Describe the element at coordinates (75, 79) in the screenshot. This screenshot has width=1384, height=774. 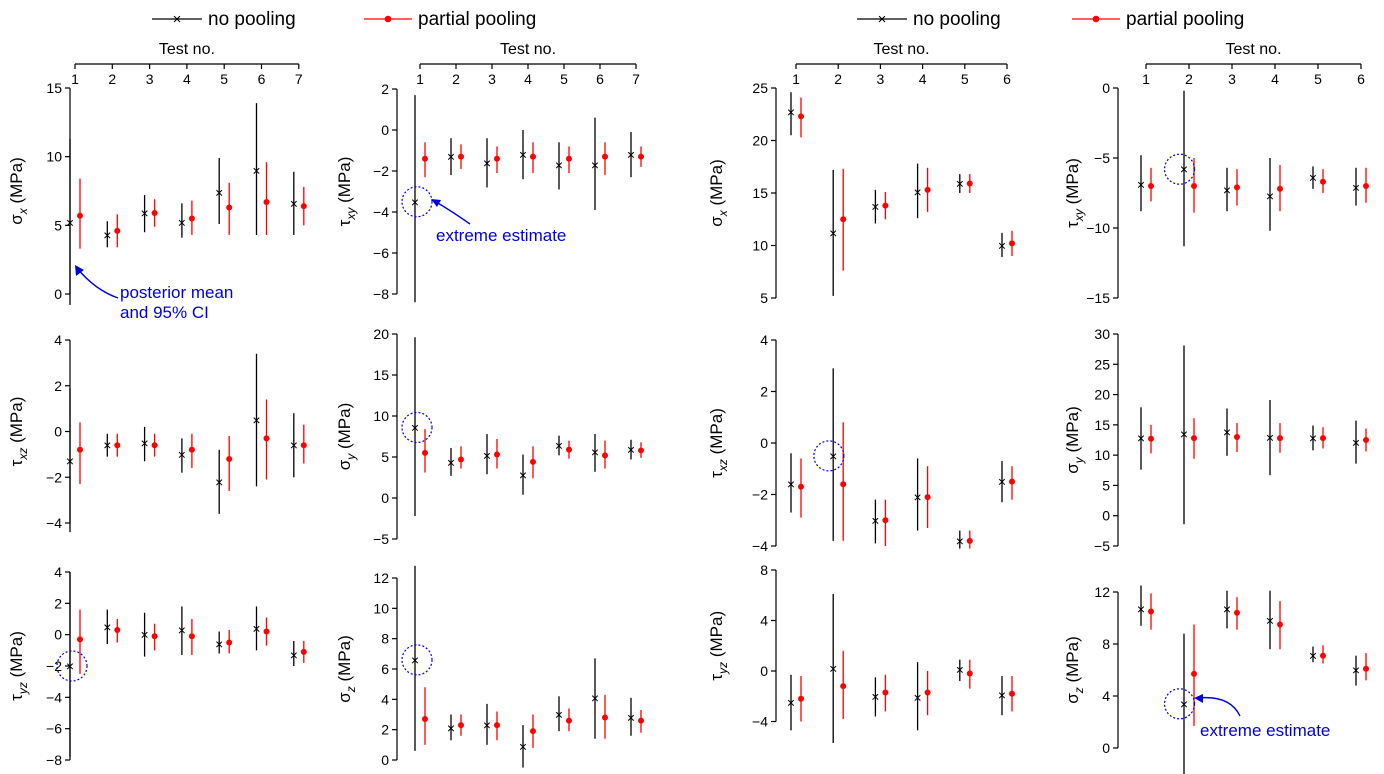
I see `x-tick-label: 1` at that location.